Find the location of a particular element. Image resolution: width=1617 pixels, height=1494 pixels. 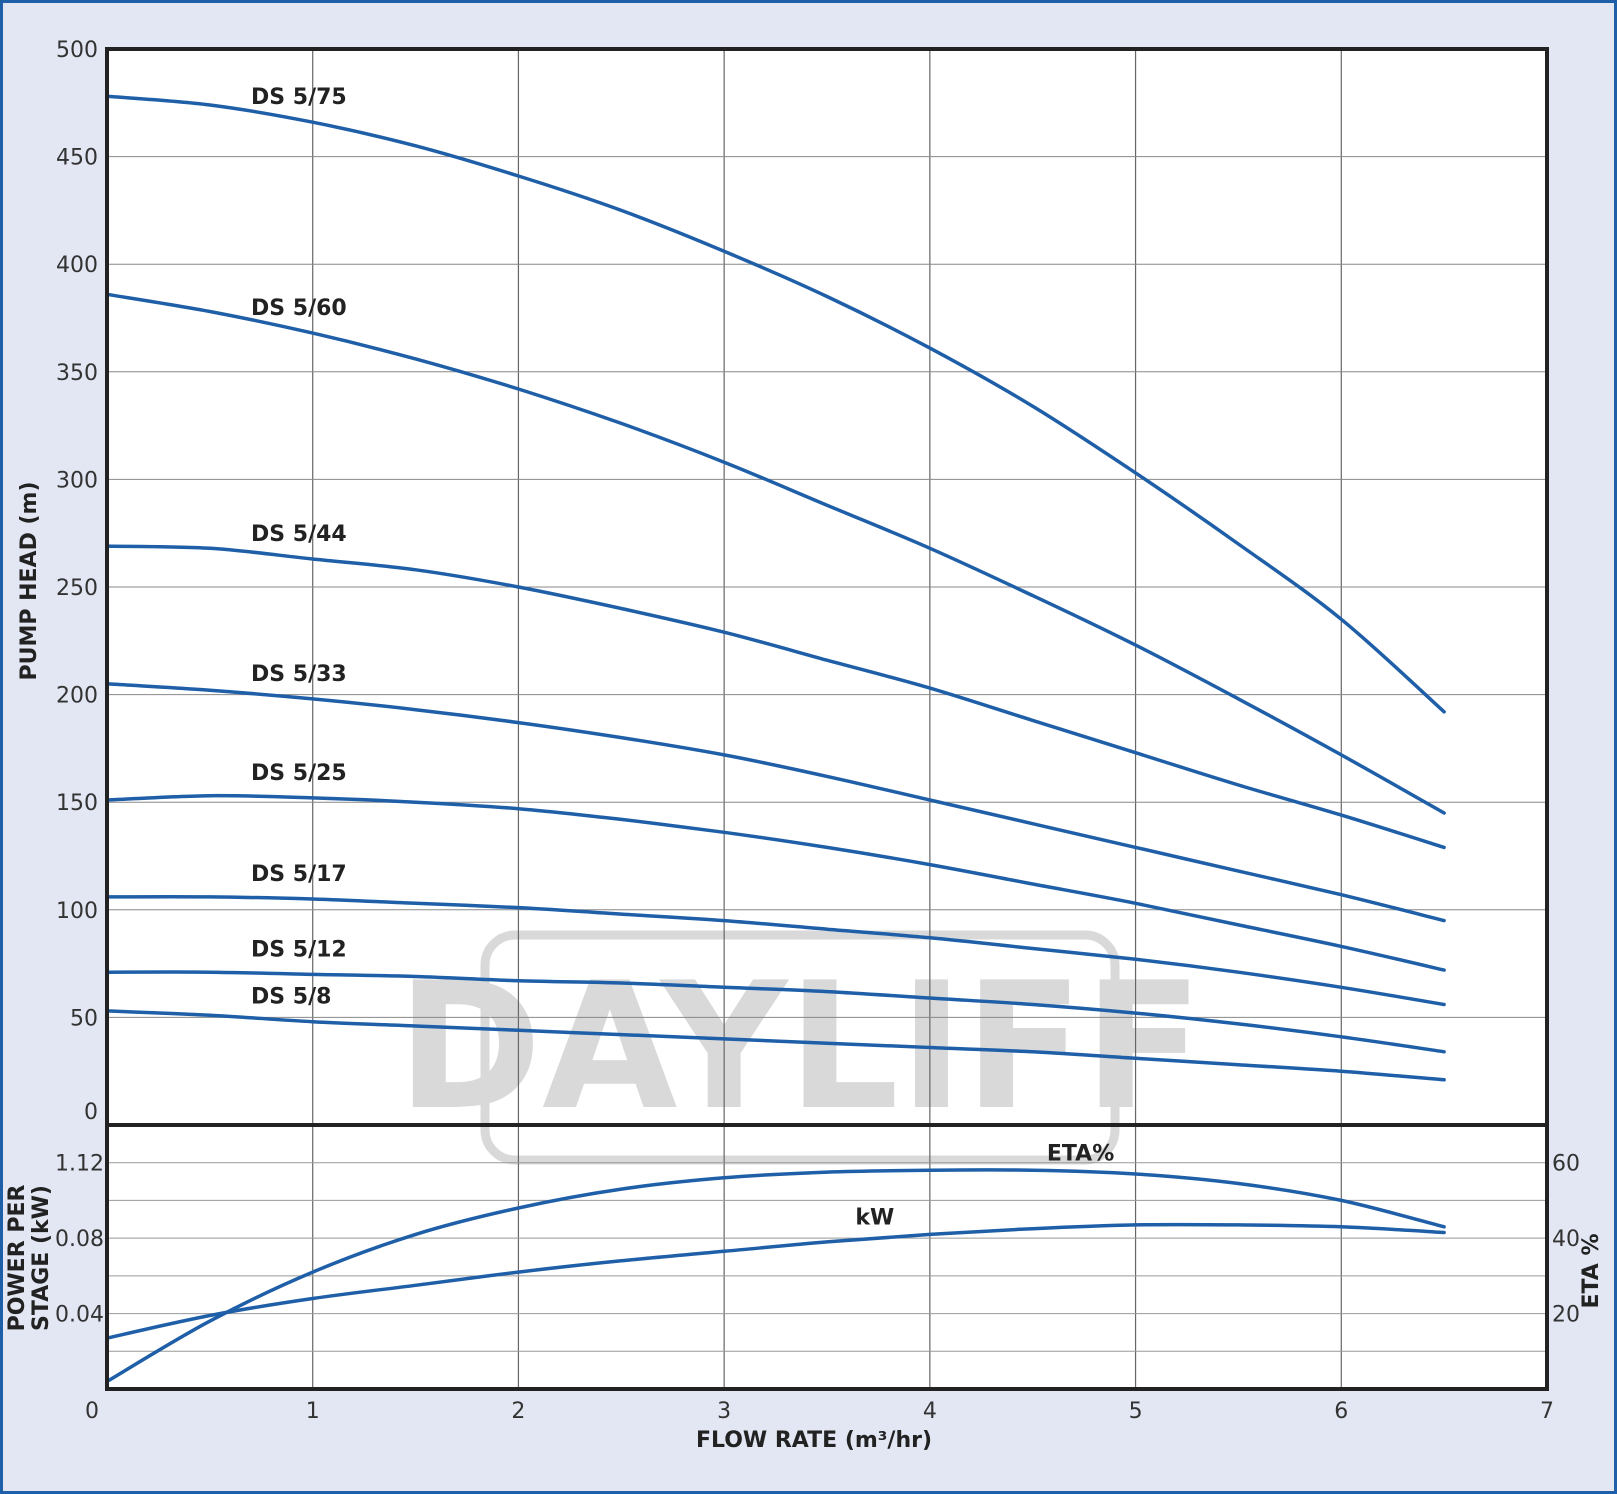

y-axis-title-power-line2: STAGE (kW) is located at coordinates (41, 1258).